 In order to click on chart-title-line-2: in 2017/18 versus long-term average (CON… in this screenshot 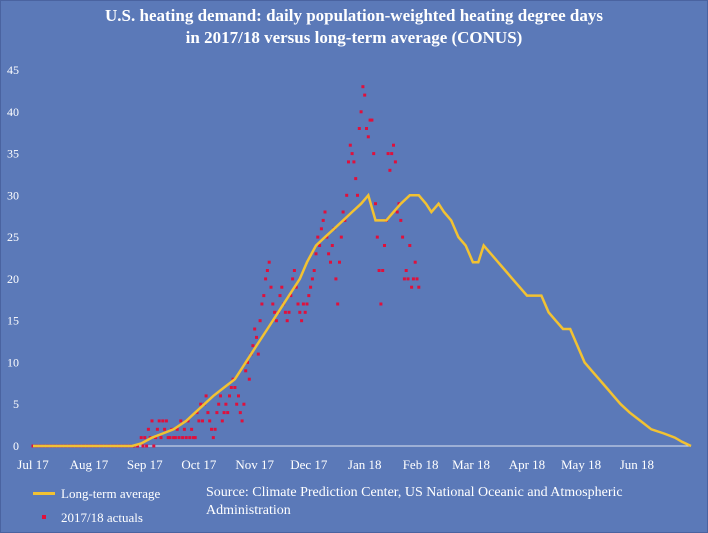, I will do `click(354, 37)`.